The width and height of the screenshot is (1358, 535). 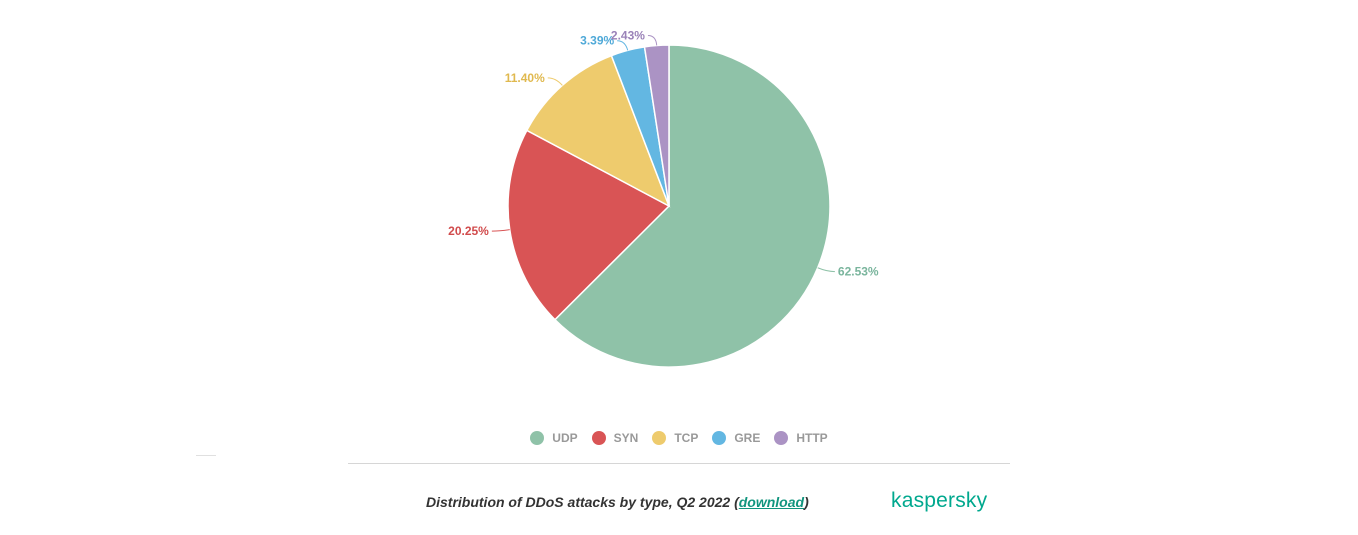 What do you see at coordinates (537, 438) in the screenshot?
I see `legend-marker-udp` at bounding box center [537, 438].